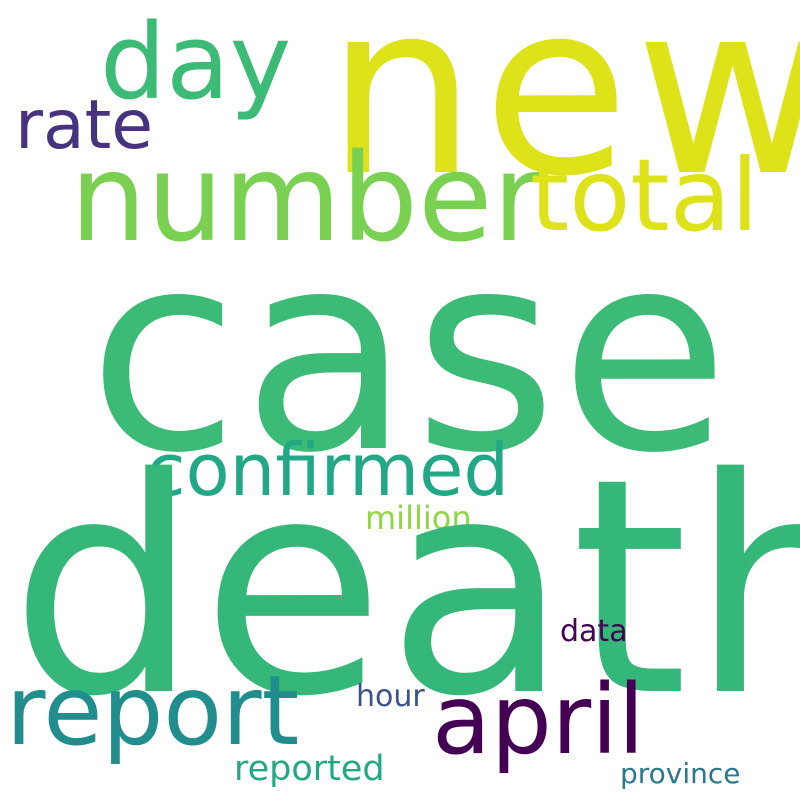  I want to click on word-april: april, so click(538, 720).